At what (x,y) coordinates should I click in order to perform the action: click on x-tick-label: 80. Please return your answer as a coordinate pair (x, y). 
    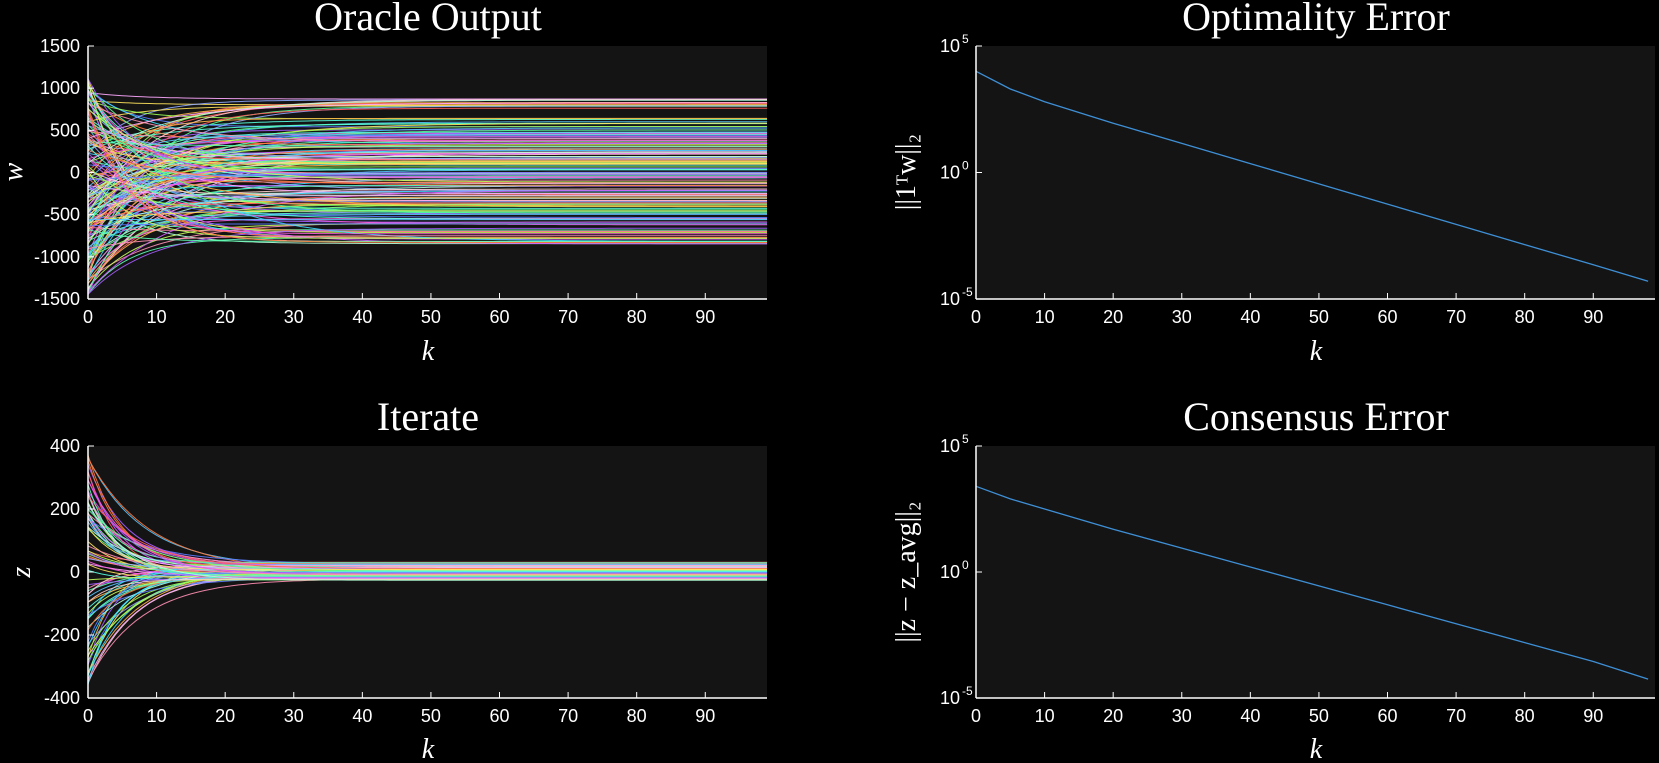
    Looking at the image, I should click on (1525, 716).